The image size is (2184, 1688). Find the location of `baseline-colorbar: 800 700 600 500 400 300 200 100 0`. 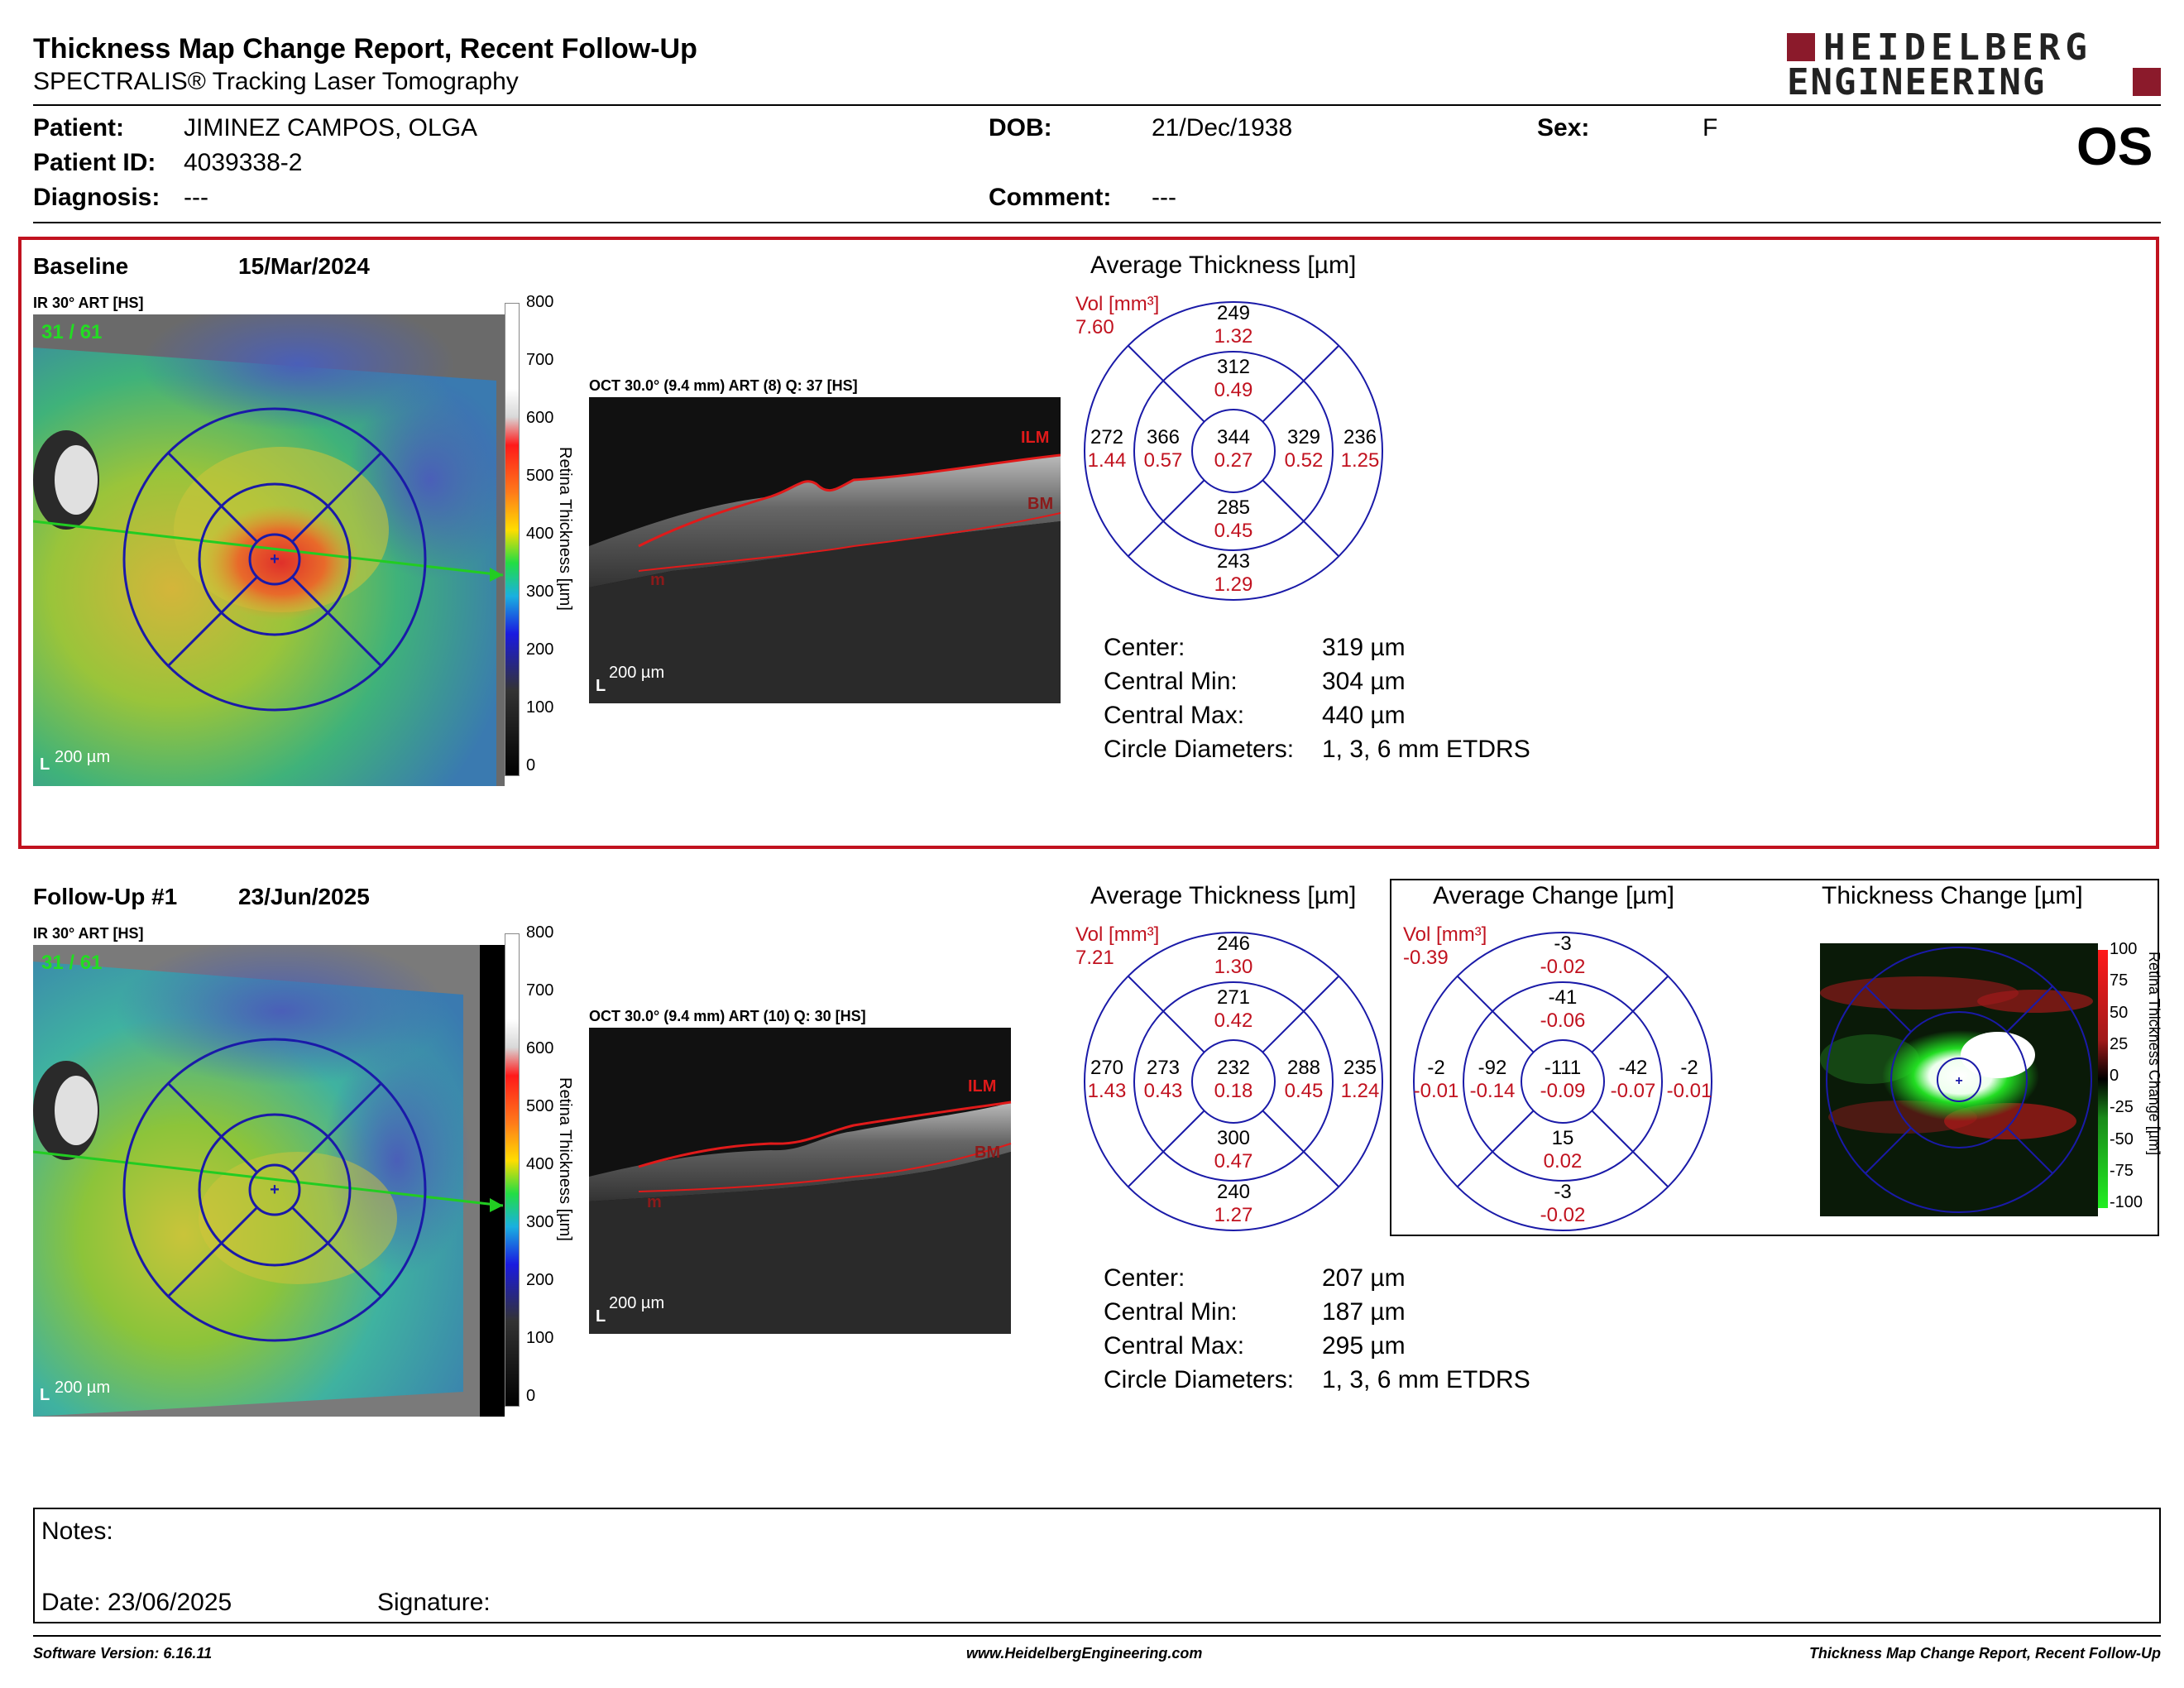

baseline-colorbar: 800 700 600 500 400 300 200 100 0 is located at coordinates (538, 538).